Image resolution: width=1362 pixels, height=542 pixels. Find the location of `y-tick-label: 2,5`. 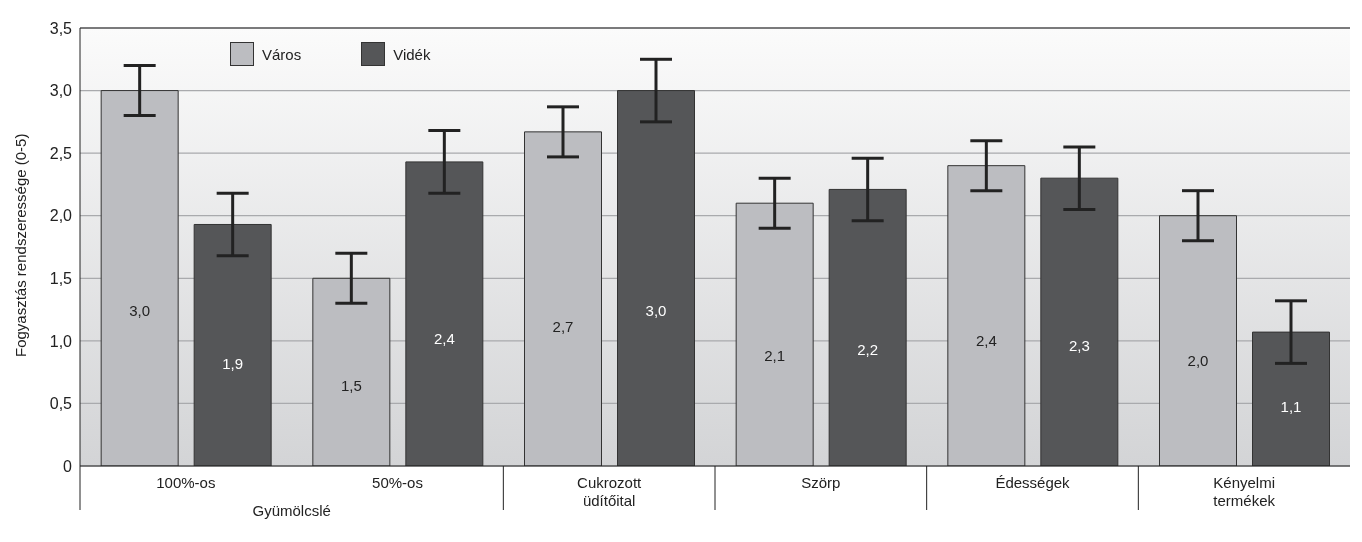

y-tick-label: 2,5 is located at coordinates (61, 153).